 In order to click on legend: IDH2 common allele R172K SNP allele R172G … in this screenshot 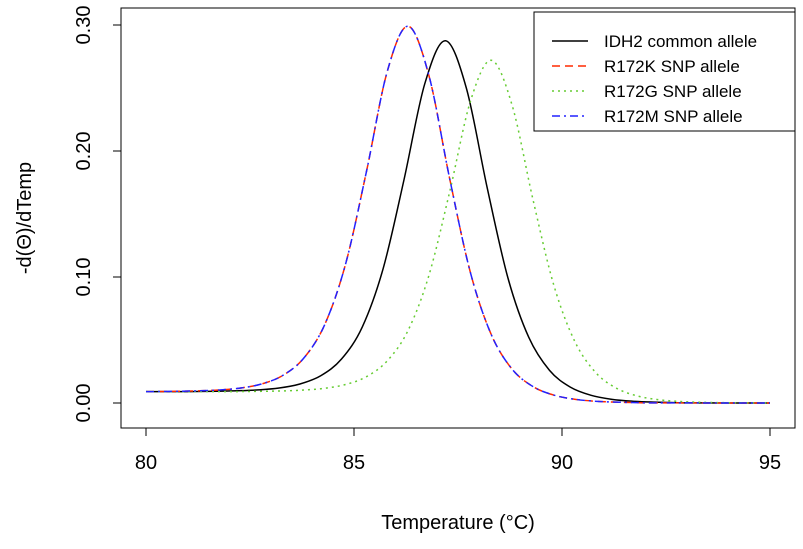, I will do `click(664, 71)`.